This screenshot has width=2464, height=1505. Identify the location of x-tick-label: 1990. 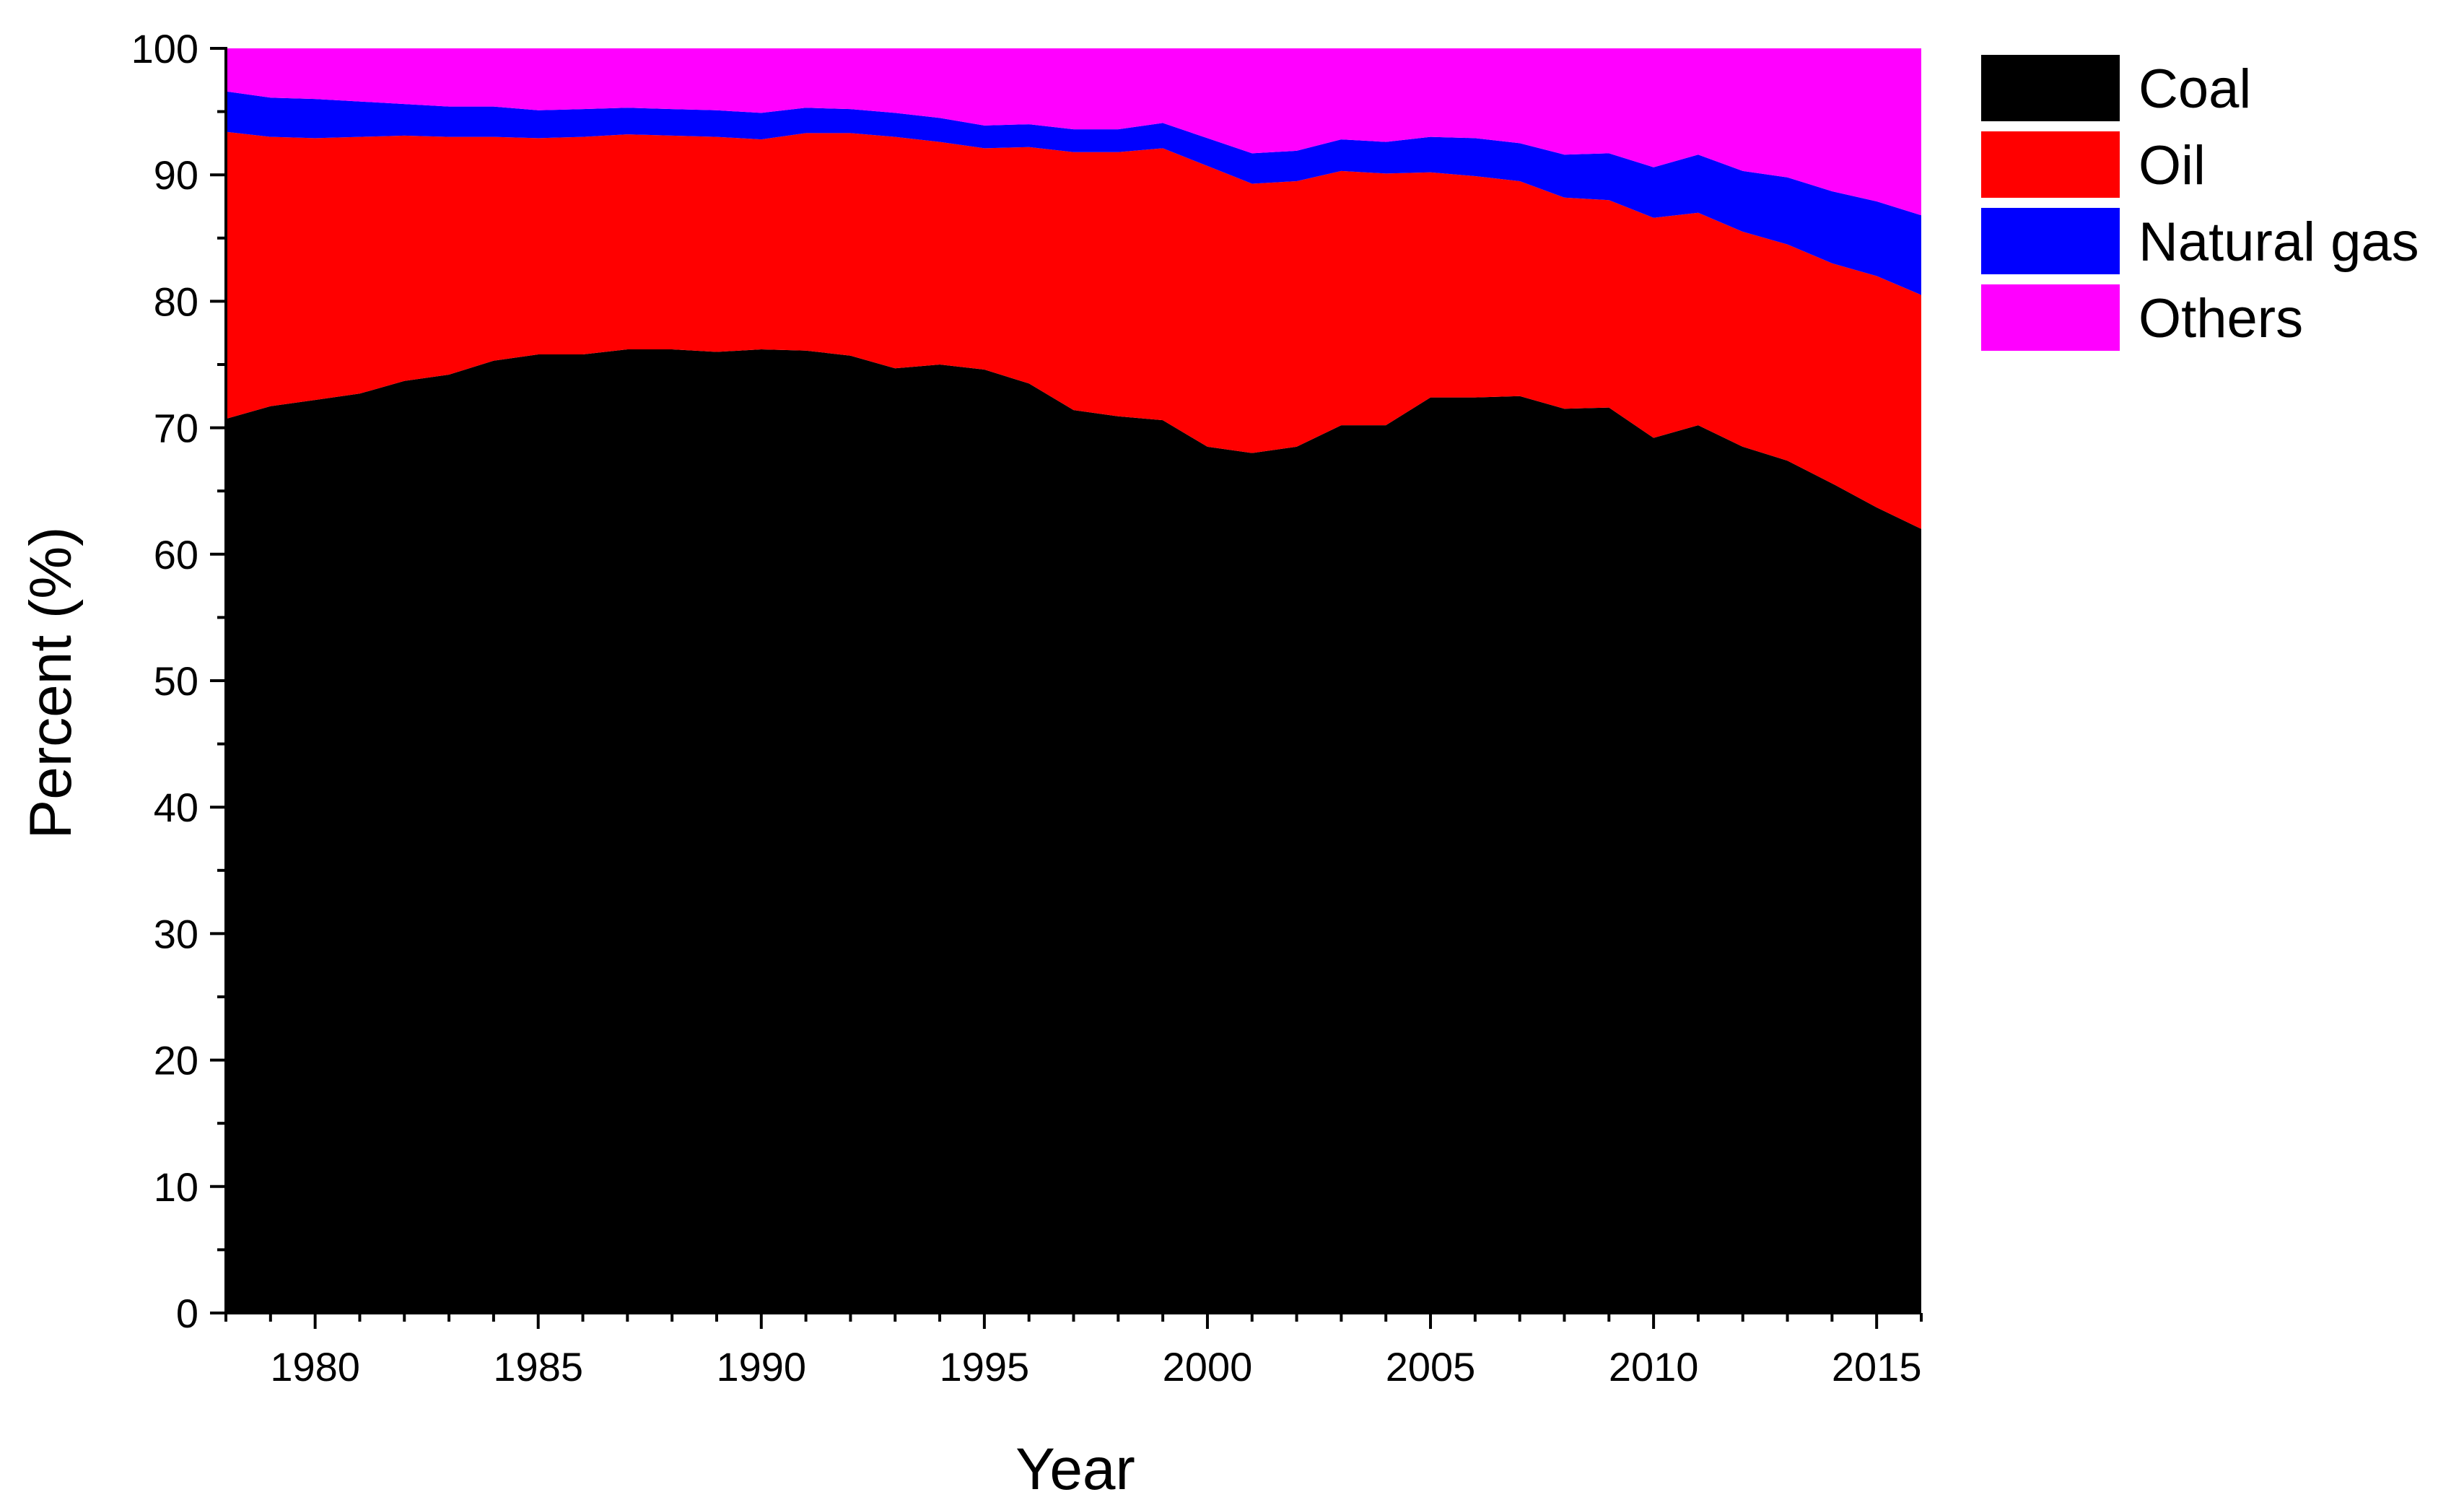
(762, 1367).